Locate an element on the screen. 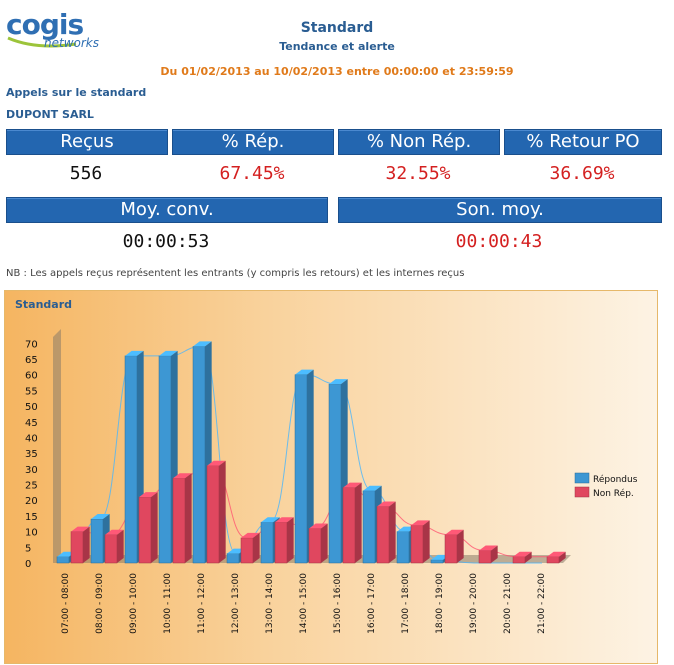 This screenshot has width=674, height=665. chart-title: Standard is located at coordinates (44, 304).